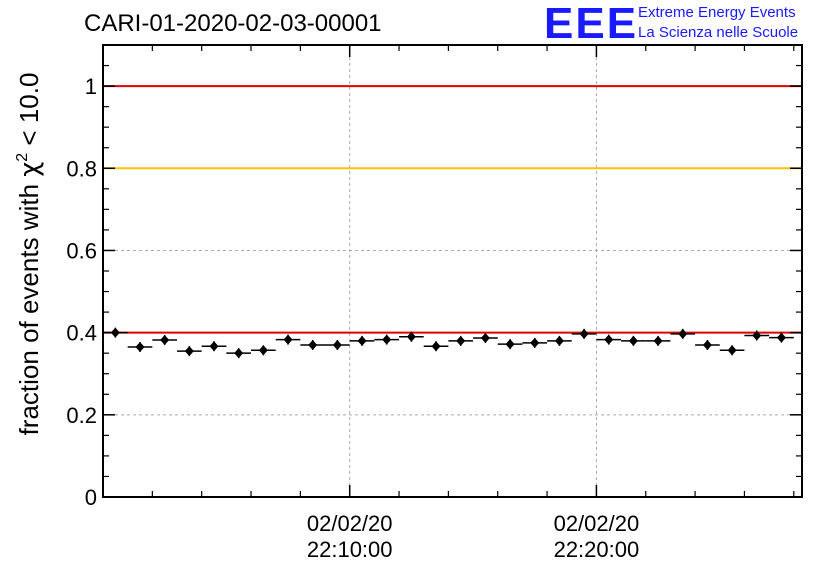  I want to click on logo-line-2: La Scienza nelle Scuole, so click(718, 32).